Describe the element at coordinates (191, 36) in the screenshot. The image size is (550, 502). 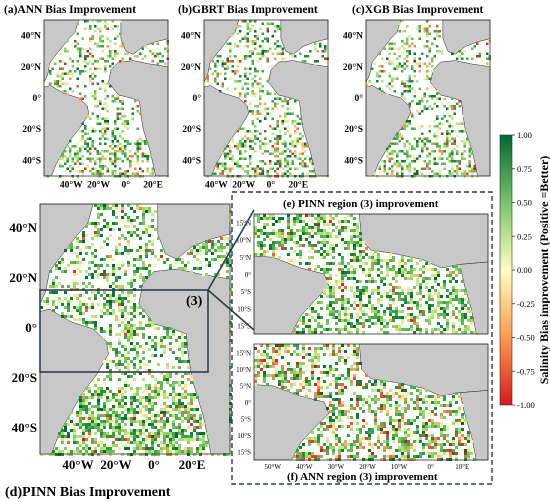
I see `lat-tick-label: 40°N` at that location.